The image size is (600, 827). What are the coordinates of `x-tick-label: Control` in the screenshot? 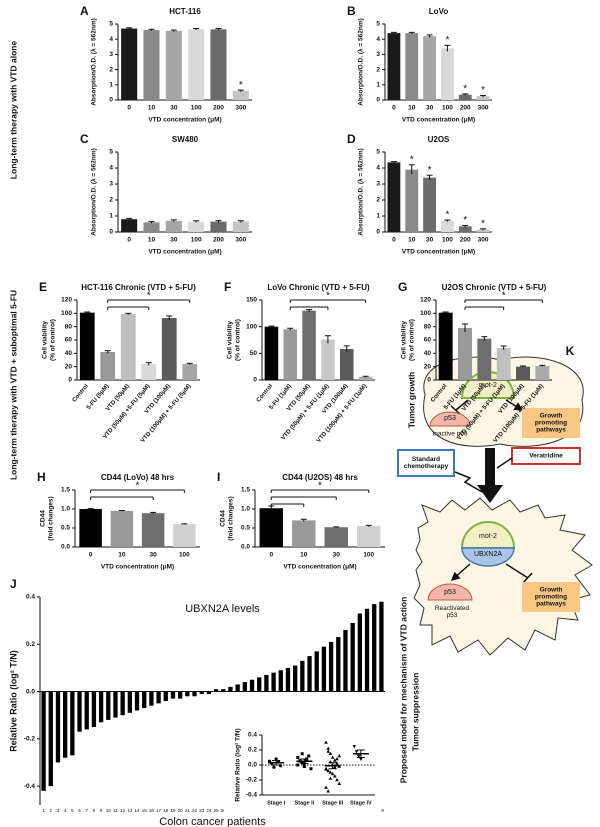 It's located at (81, 393).